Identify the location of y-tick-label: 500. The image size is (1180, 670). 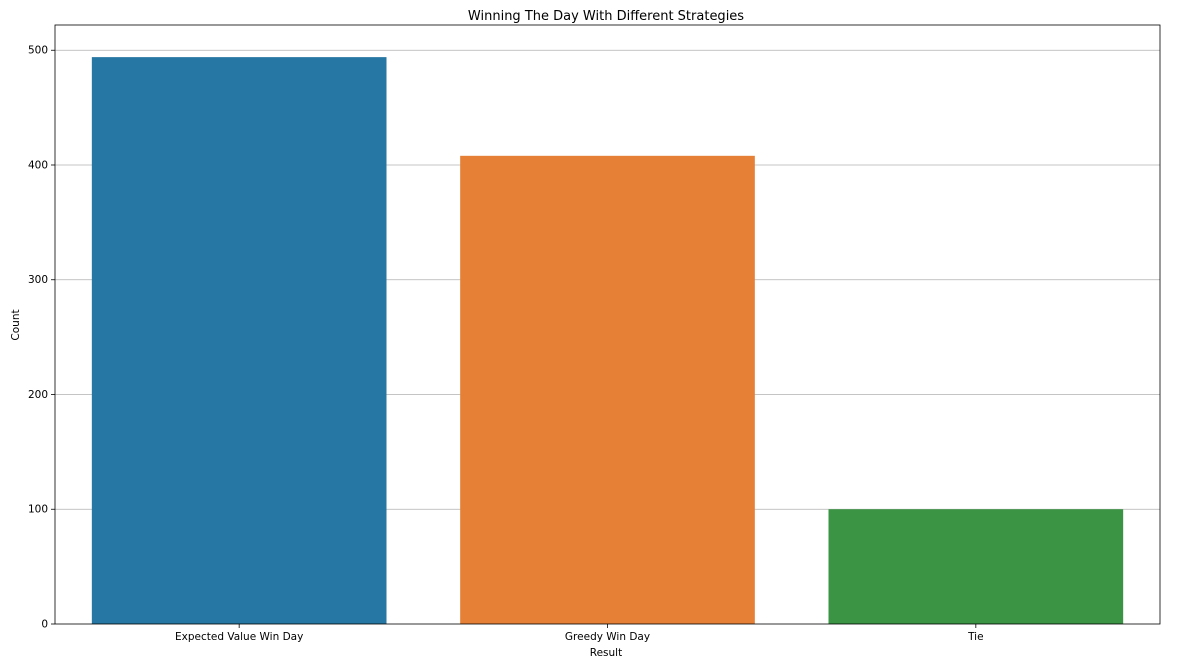
(38, 51).